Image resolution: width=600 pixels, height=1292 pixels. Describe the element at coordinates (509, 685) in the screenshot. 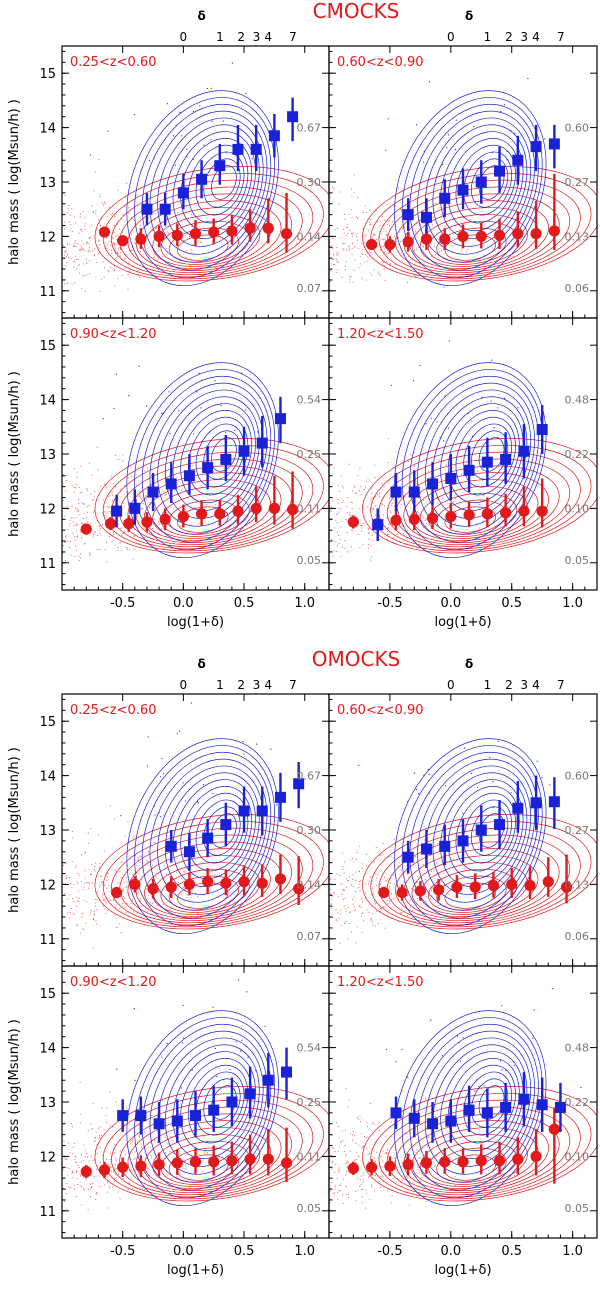

I see `delta-tick-label: 2` at that location.